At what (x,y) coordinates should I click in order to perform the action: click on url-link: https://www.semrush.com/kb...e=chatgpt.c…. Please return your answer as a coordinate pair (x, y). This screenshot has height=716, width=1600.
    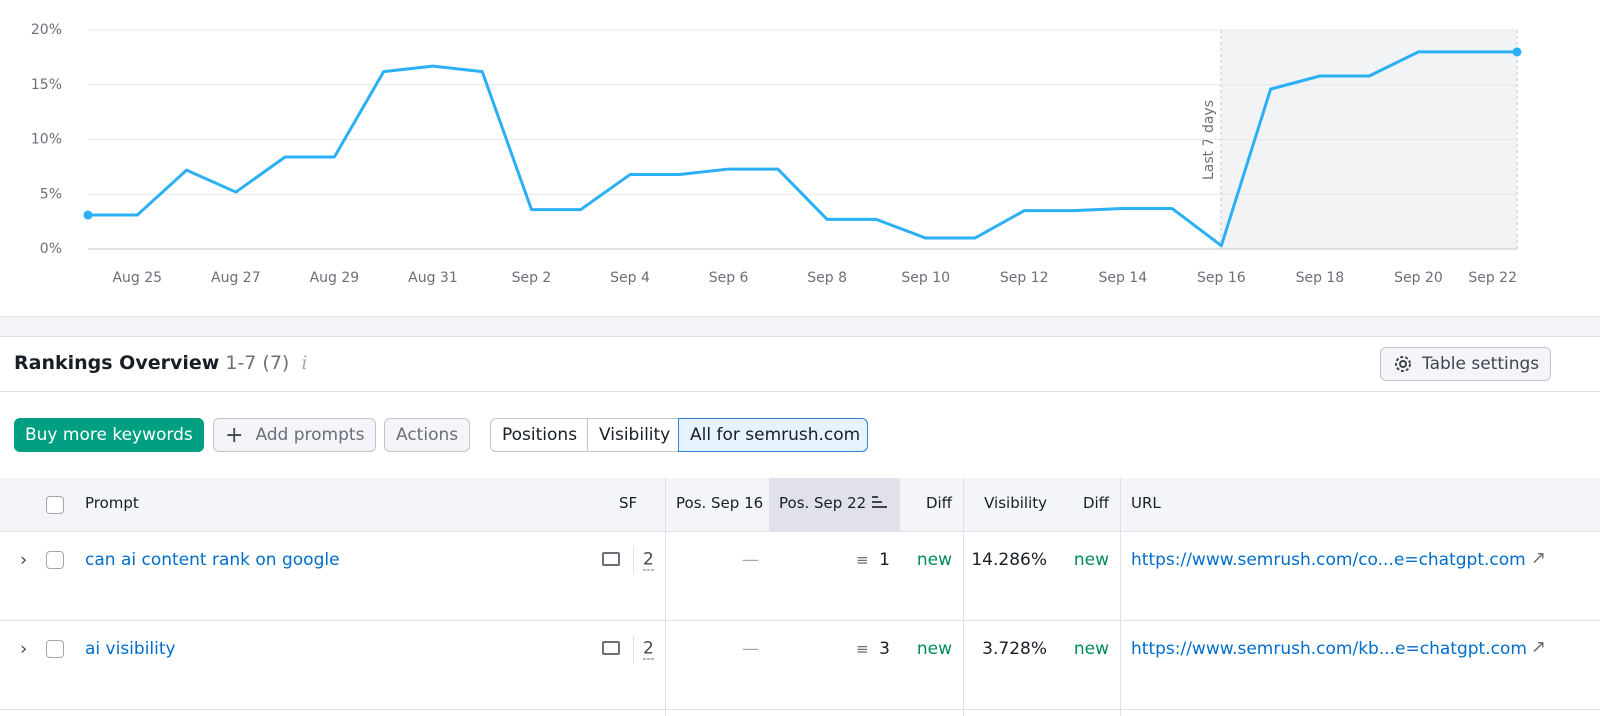
    Looking at the image, I should click on (1329, 649).